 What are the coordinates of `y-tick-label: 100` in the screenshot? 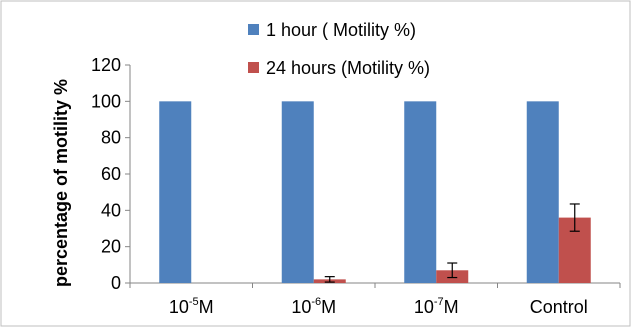 It's located at (106, 101).